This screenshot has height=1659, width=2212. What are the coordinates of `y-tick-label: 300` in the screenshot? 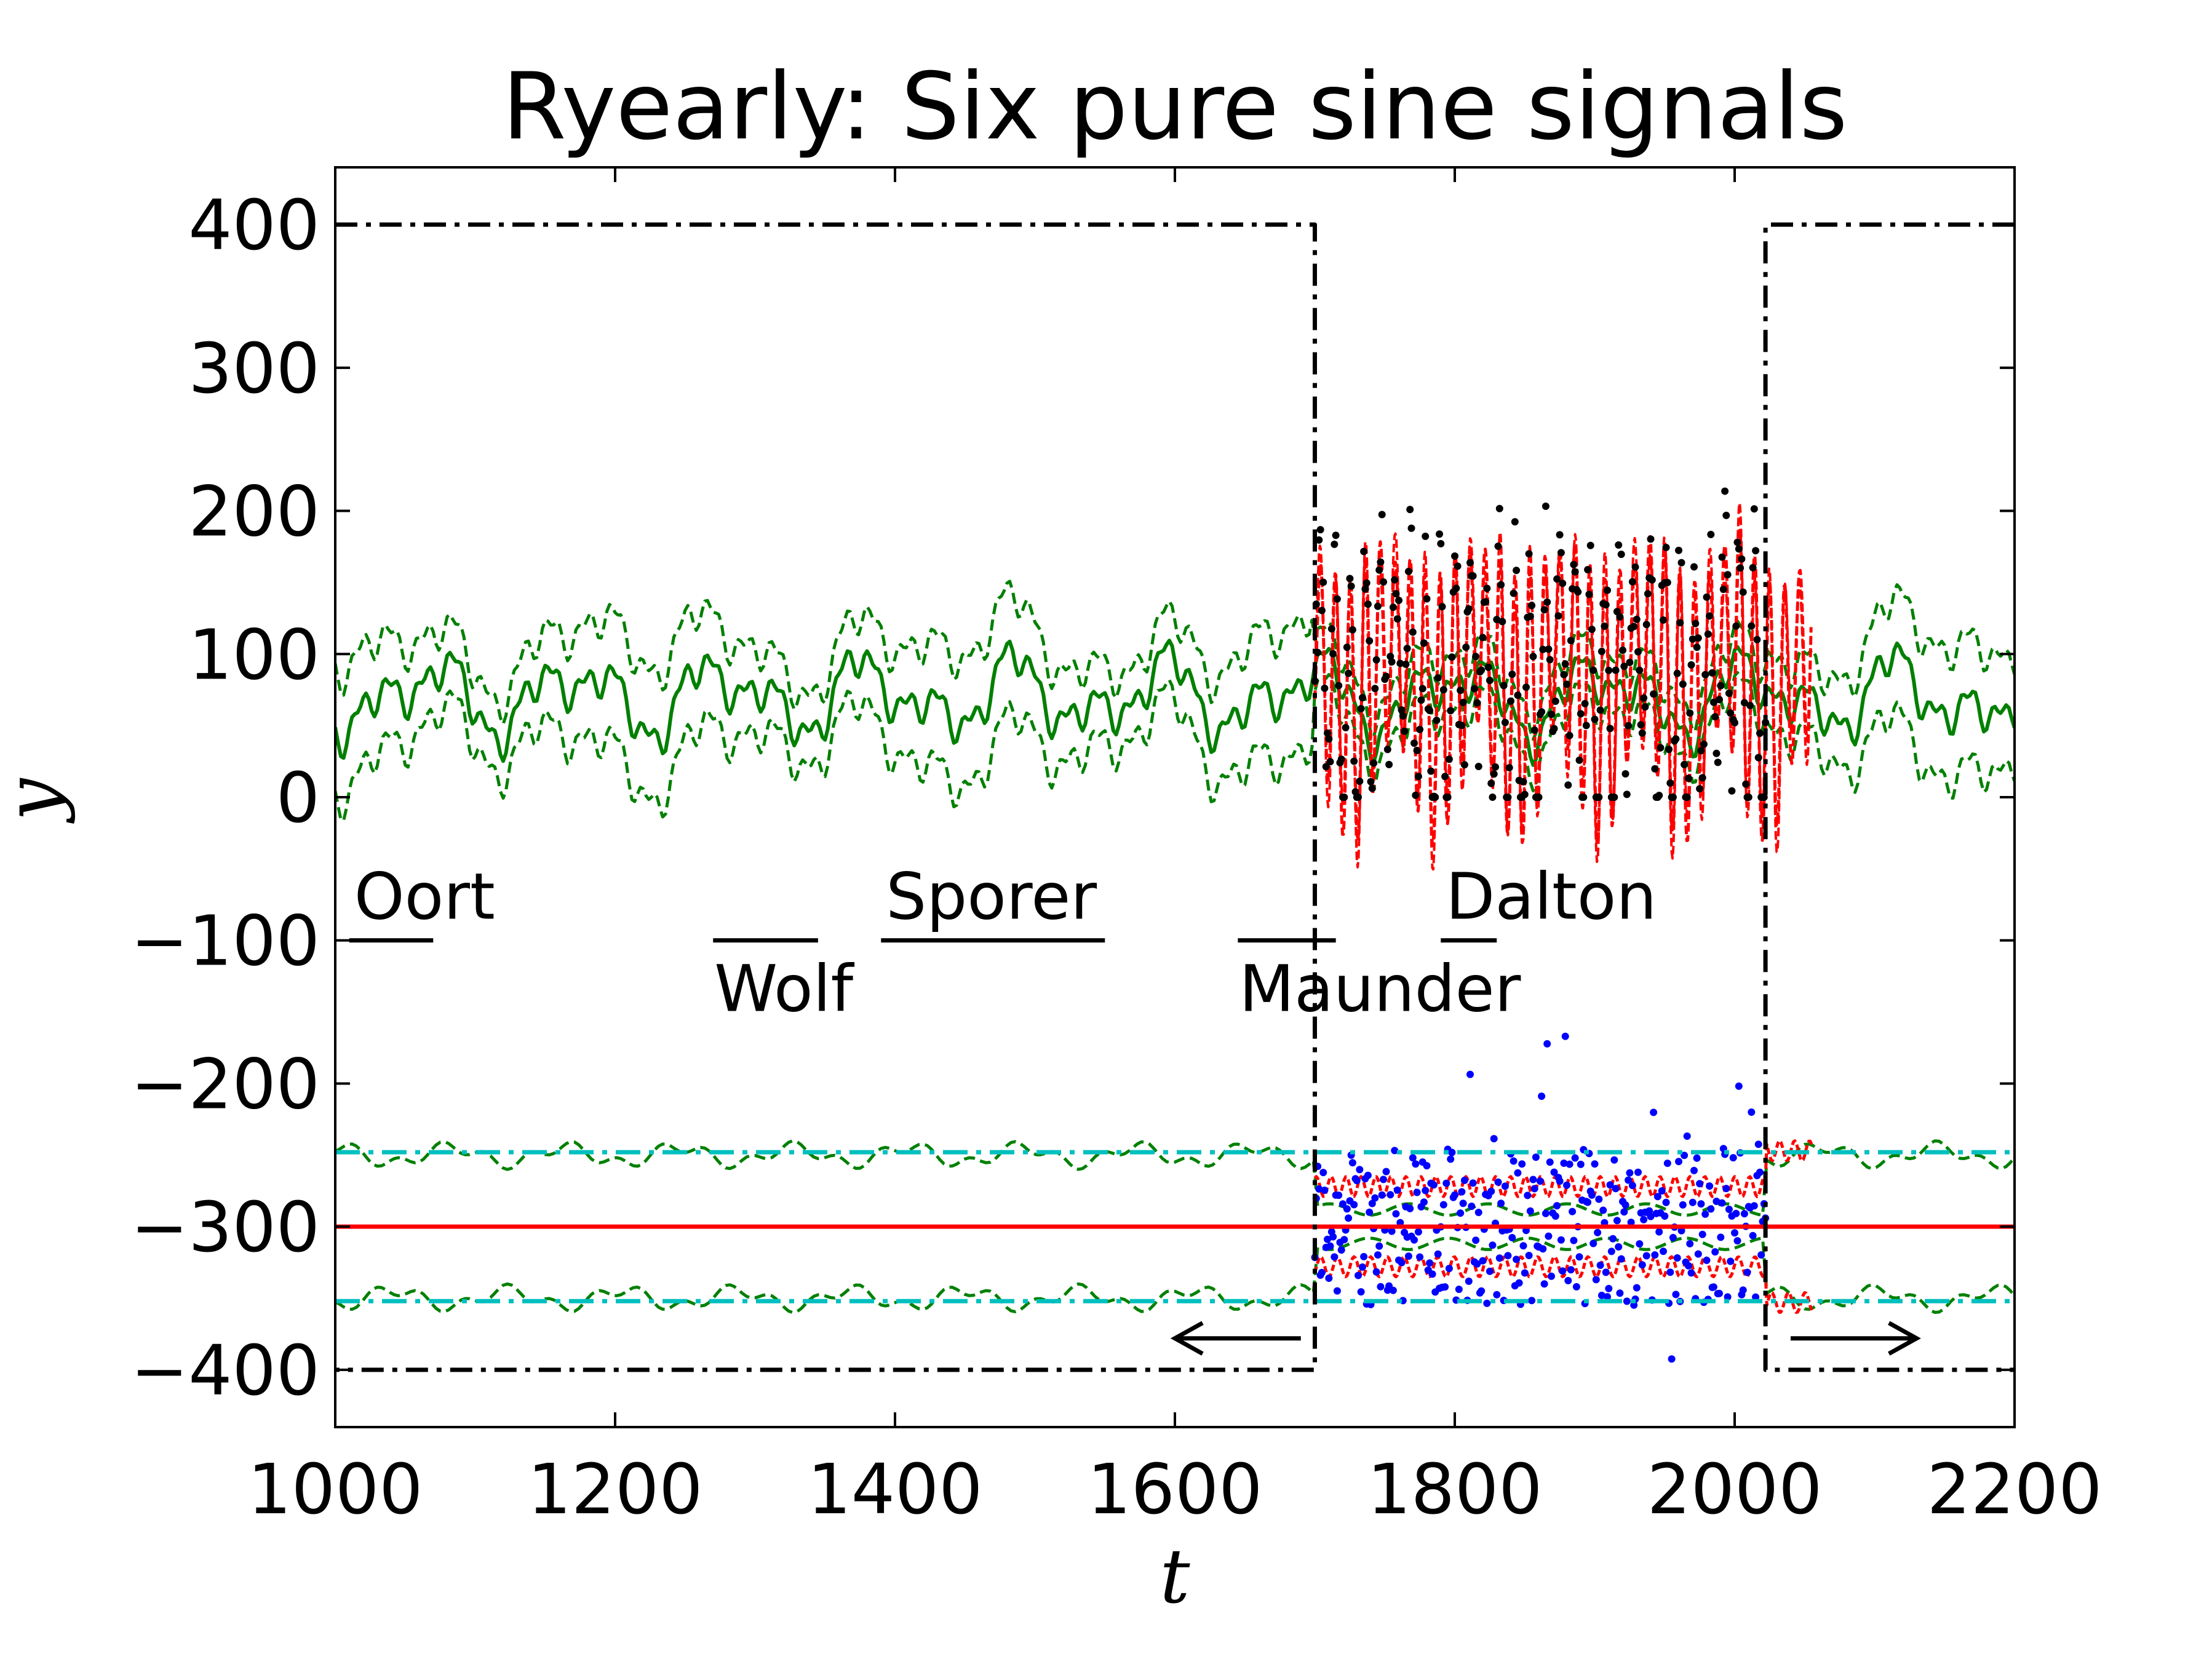 It's located at (254, 369).